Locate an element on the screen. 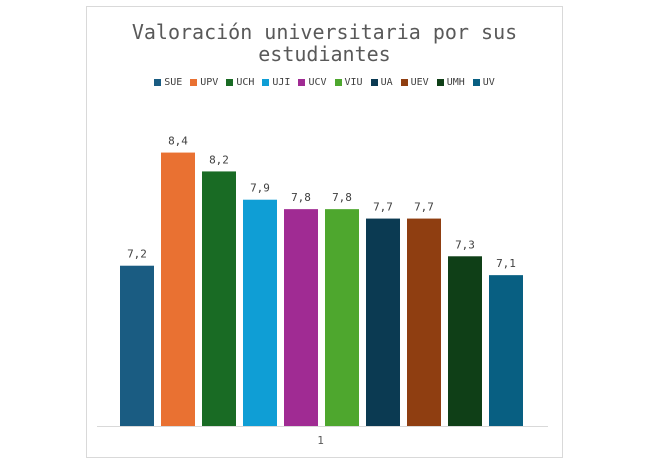  x-tick-label: 1 is located at coordinates (320, 440).